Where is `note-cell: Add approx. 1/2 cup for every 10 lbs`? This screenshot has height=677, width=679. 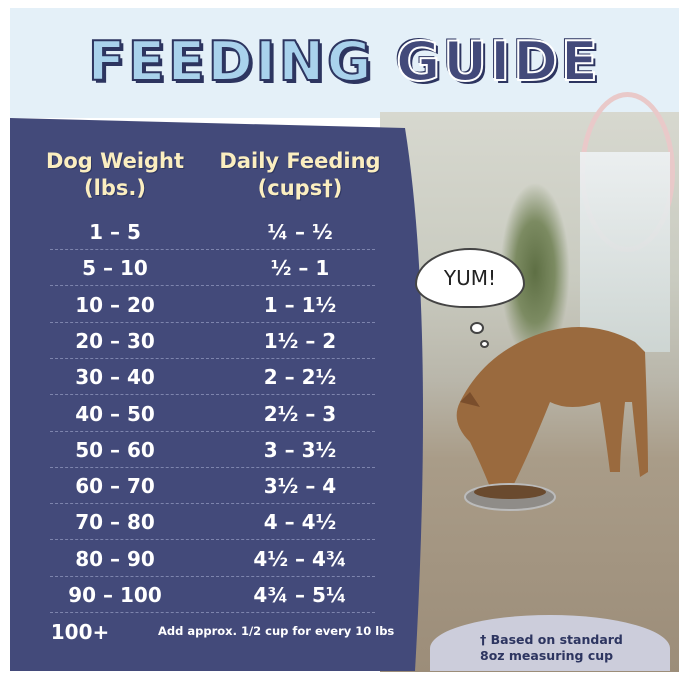
note-cell: Add approx. 1/2 cup for every 10 lbs is located at coordinates (276, 631).